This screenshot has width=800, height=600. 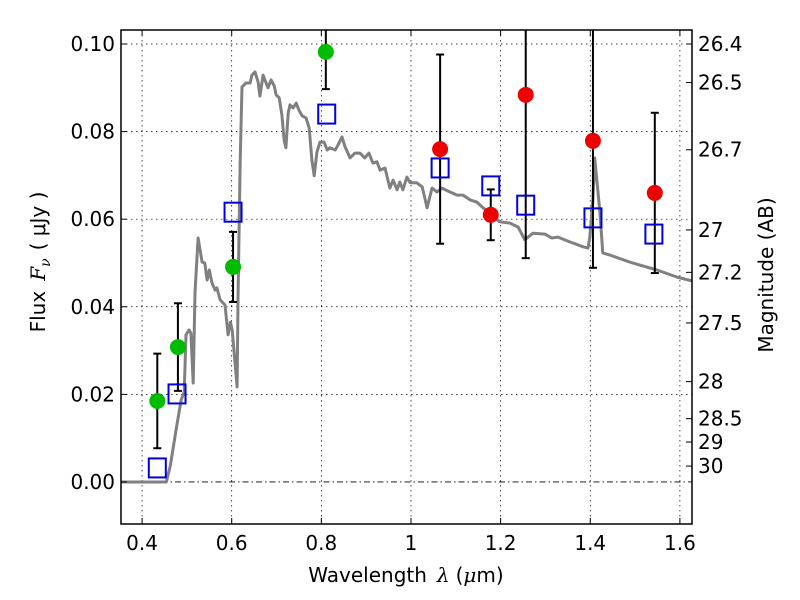 I want to click on mag-tick-label: 28, so click(x=710, y=382).